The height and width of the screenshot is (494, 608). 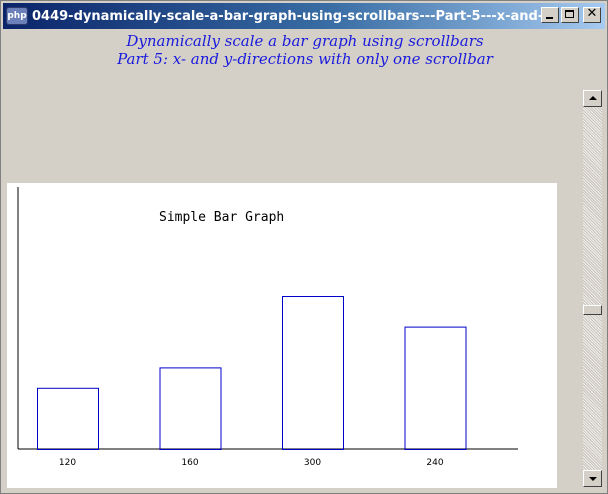 What do you see at coordinates (67, 463) in the screenshot?
I see `x-tick-label: 120` at bounding box center [67, 463].